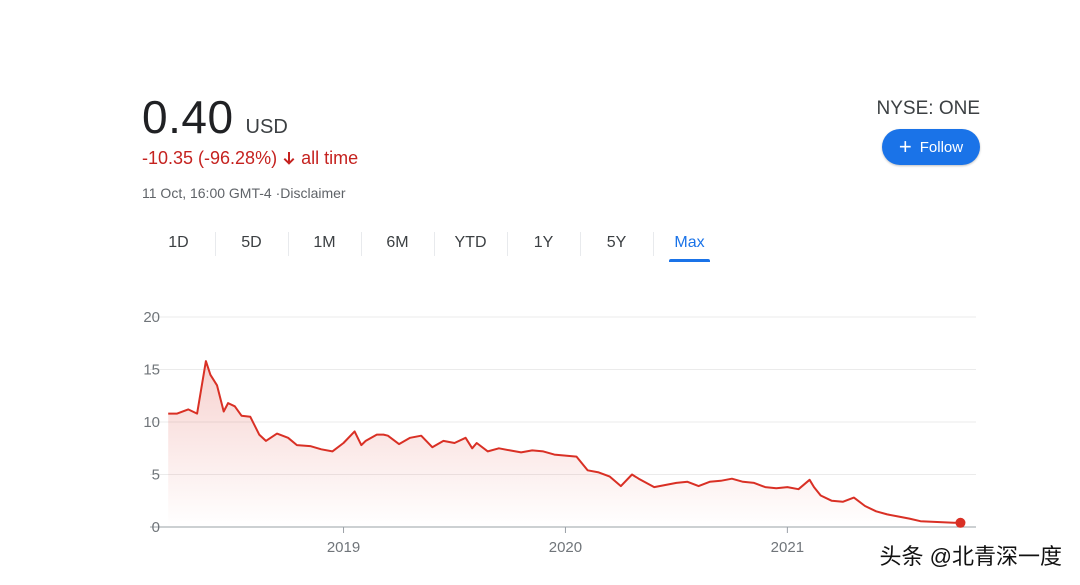  I want to click on tab-max: Max, so click(689, 245).